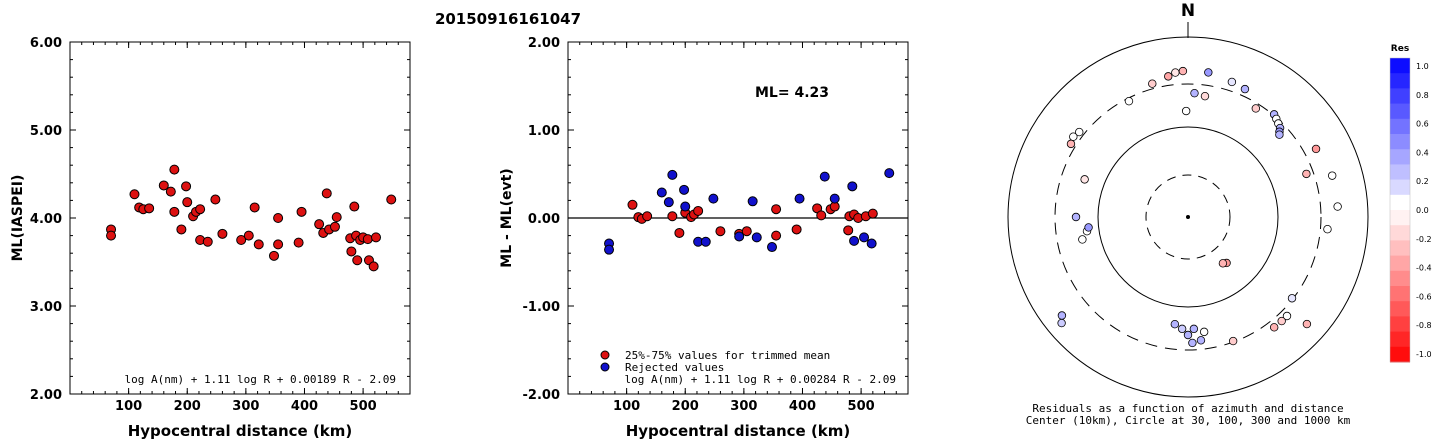 This screenshot has width=1437, height=441. What do you see at coordinates (1424, 354) in the screenshot?
I see `colorbar-tick-label: -1.0` at bounding box center [1424, 354].